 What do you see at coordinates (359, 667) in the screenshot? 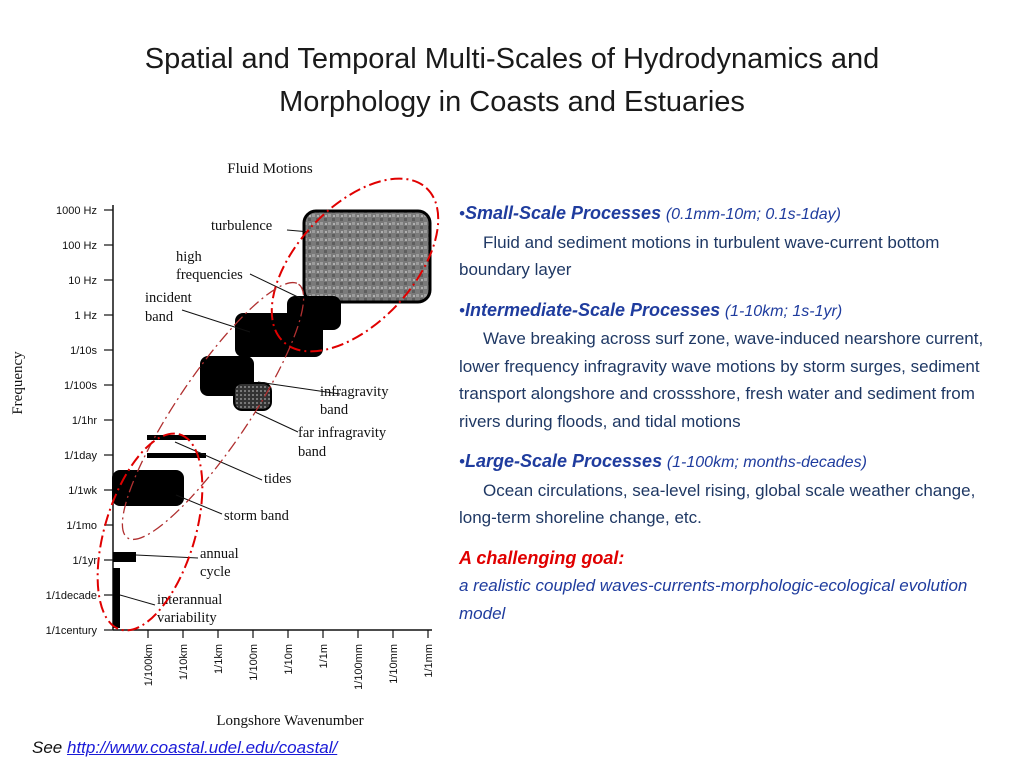
I see `x-tick-label: 1/100mm` at bounding box center [359, 667].